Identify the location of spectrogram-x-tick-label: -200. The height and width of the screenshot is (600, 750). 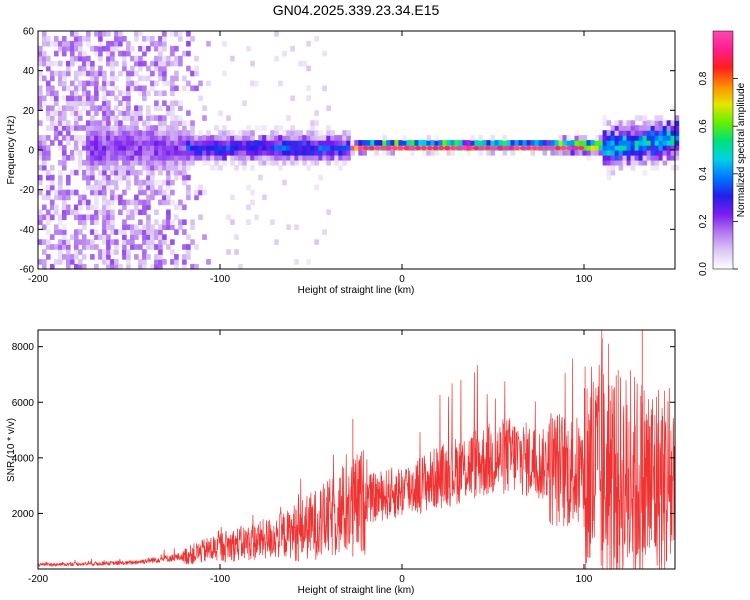
(38, 279).